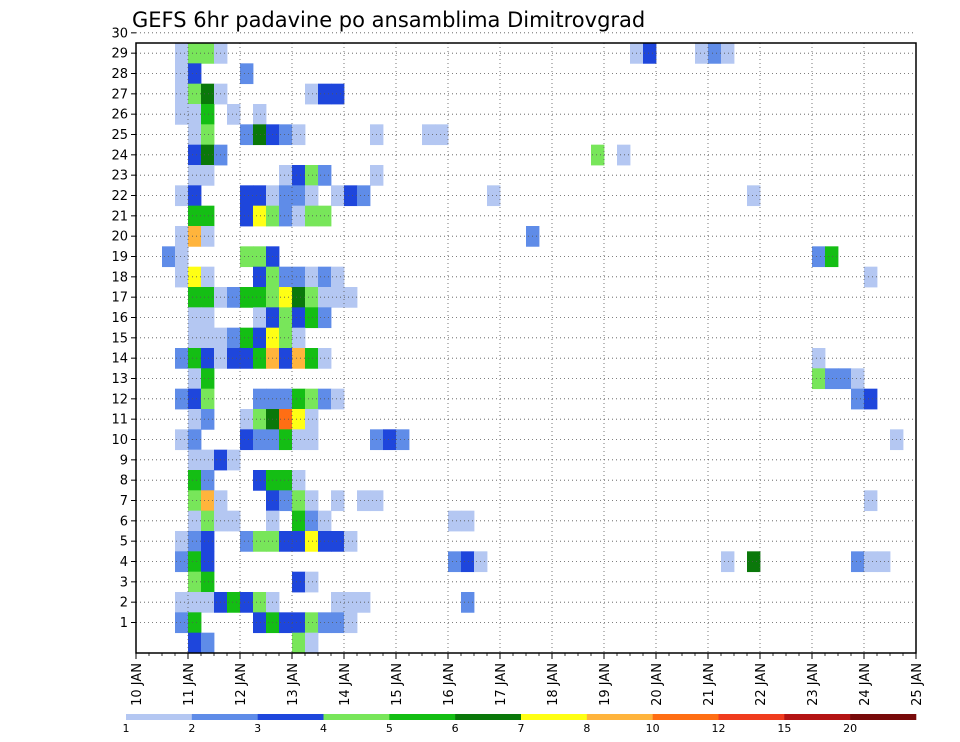 This screenshot has height=742, width=960. Describe the element at coordinates (191, 728) in the screenshot. I see `legend-label: 2` at that location.